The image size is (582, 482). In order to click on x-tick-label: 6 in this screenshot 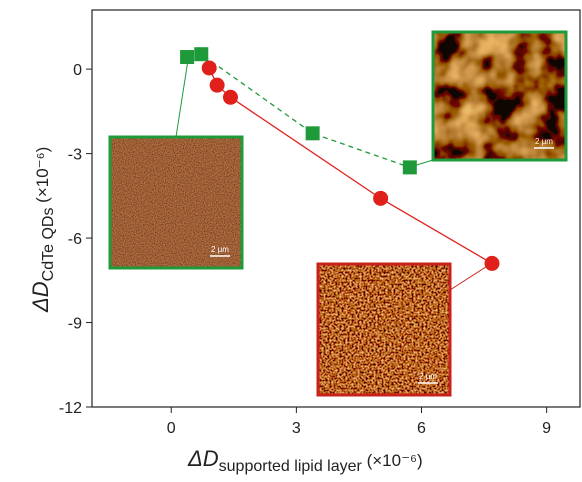, I will do `click(421, 428)`.